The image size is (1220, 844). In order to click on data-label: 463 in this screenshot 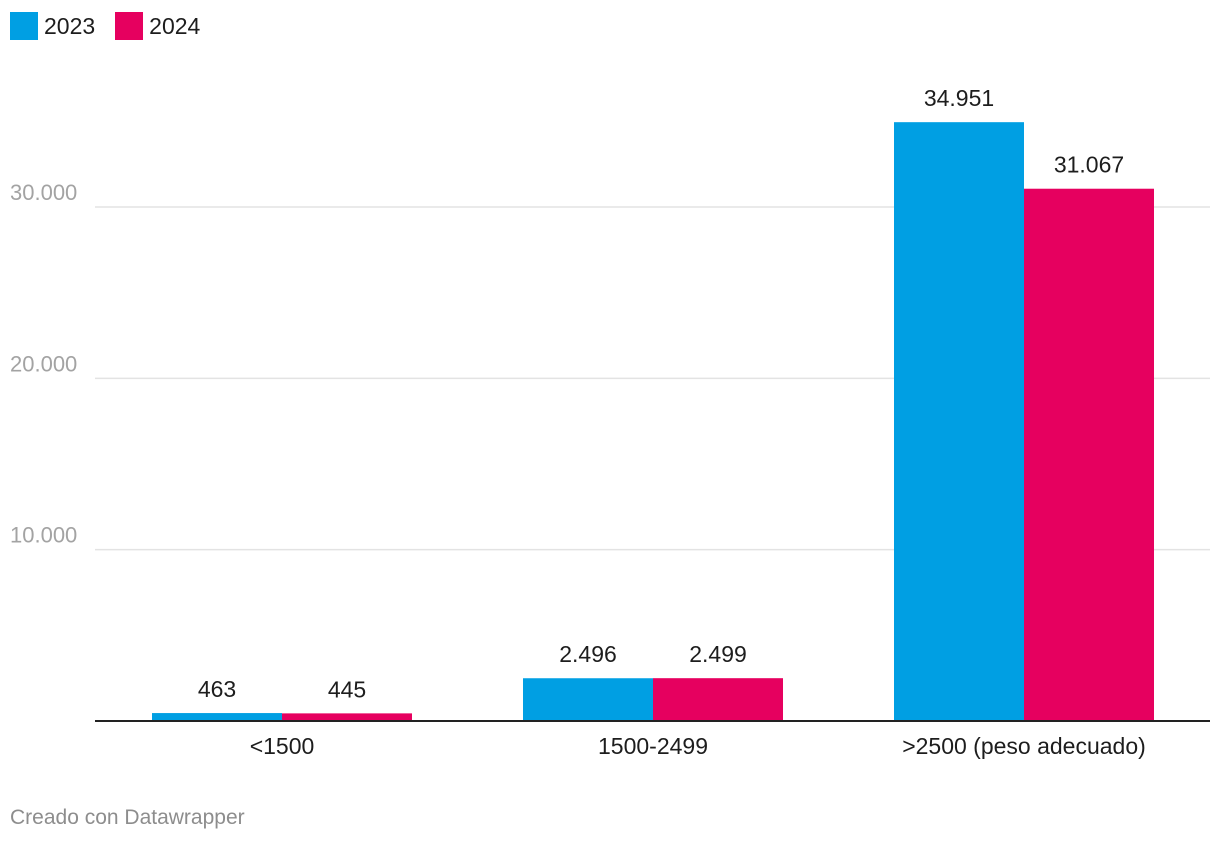, I will do `click(217, 689)`.